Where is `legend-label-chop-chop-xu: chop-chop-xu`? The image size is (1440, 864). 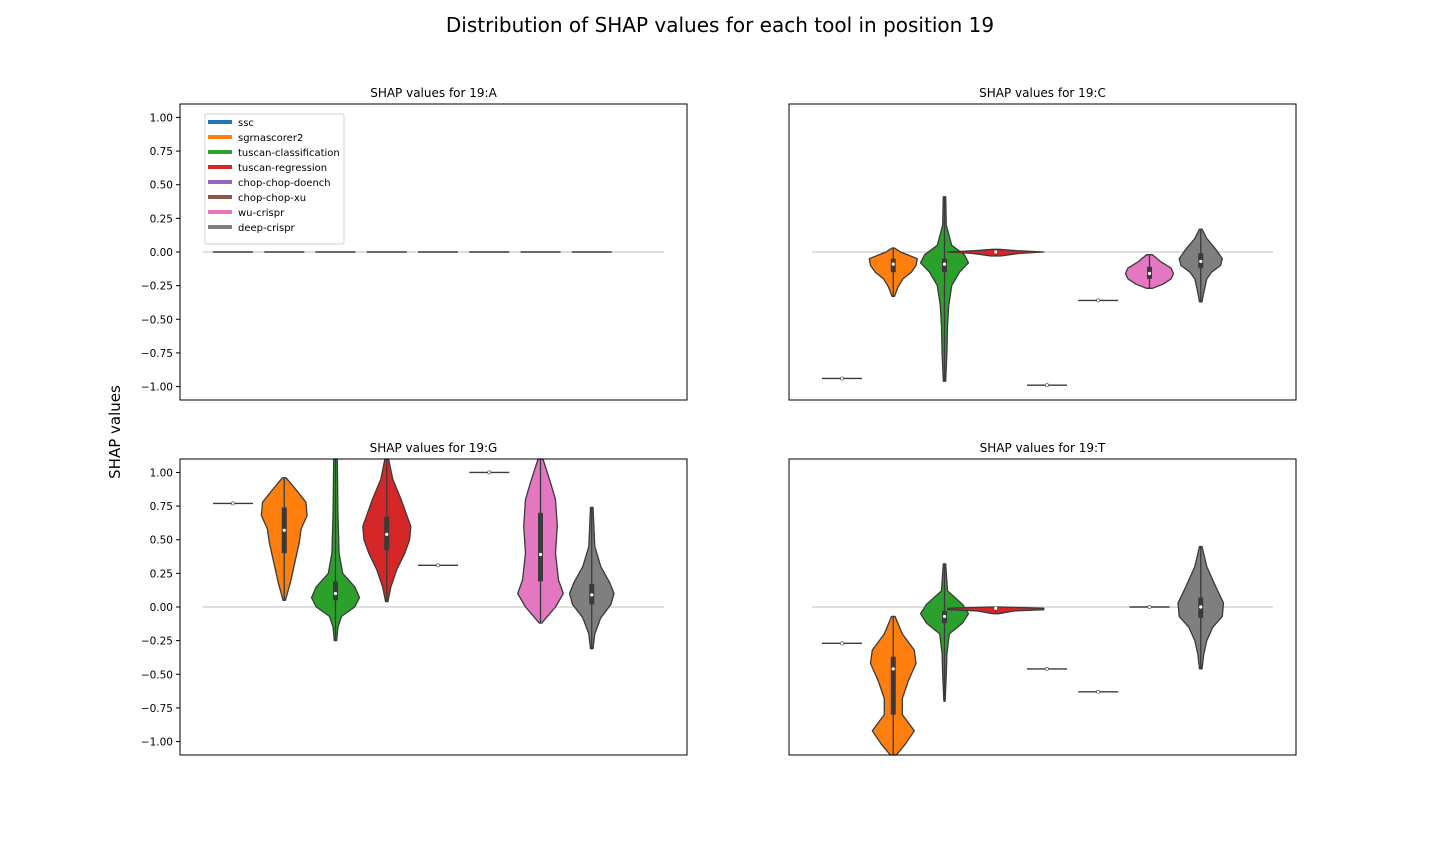 legend-label-chop-chop-xu: chop-chop-xu is located at coordinates (272, 198).